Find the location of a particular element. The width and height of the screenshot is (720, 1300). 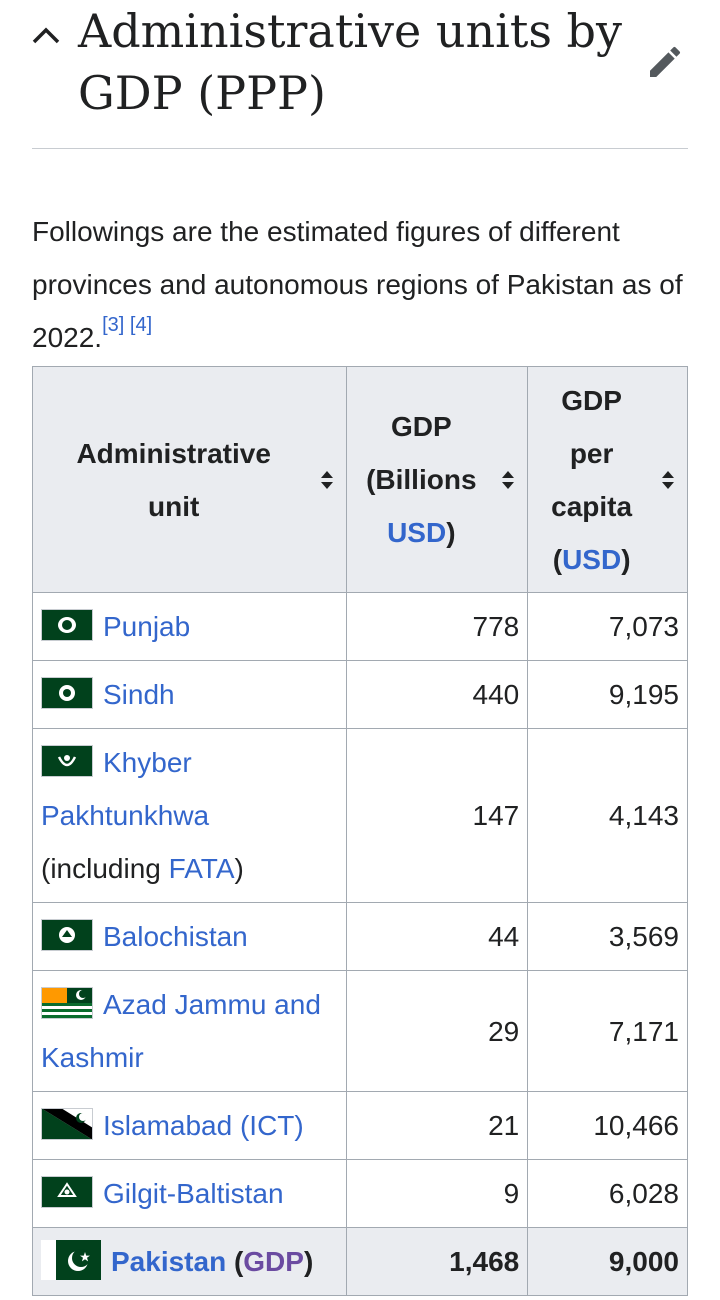

unit-cell: Punjab is located at coordinates (189, 626).